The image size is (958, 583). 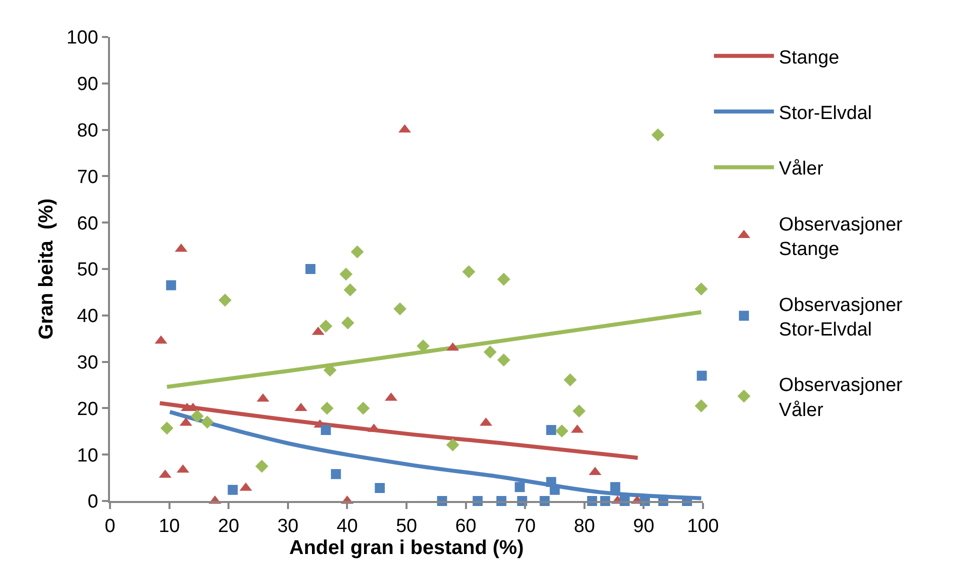 I want to click on legend-label: Våler, so click(x=801, y=169).